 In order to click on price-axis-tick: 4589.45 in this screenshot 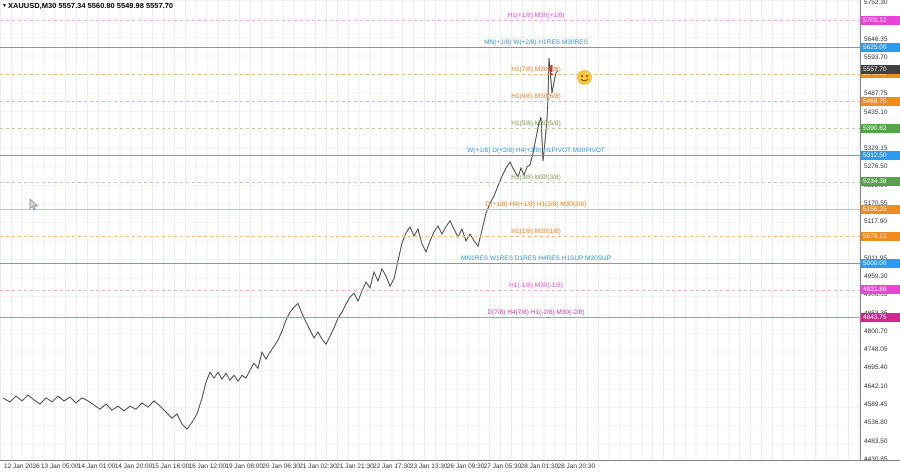, I will do `click(876, 404)`.